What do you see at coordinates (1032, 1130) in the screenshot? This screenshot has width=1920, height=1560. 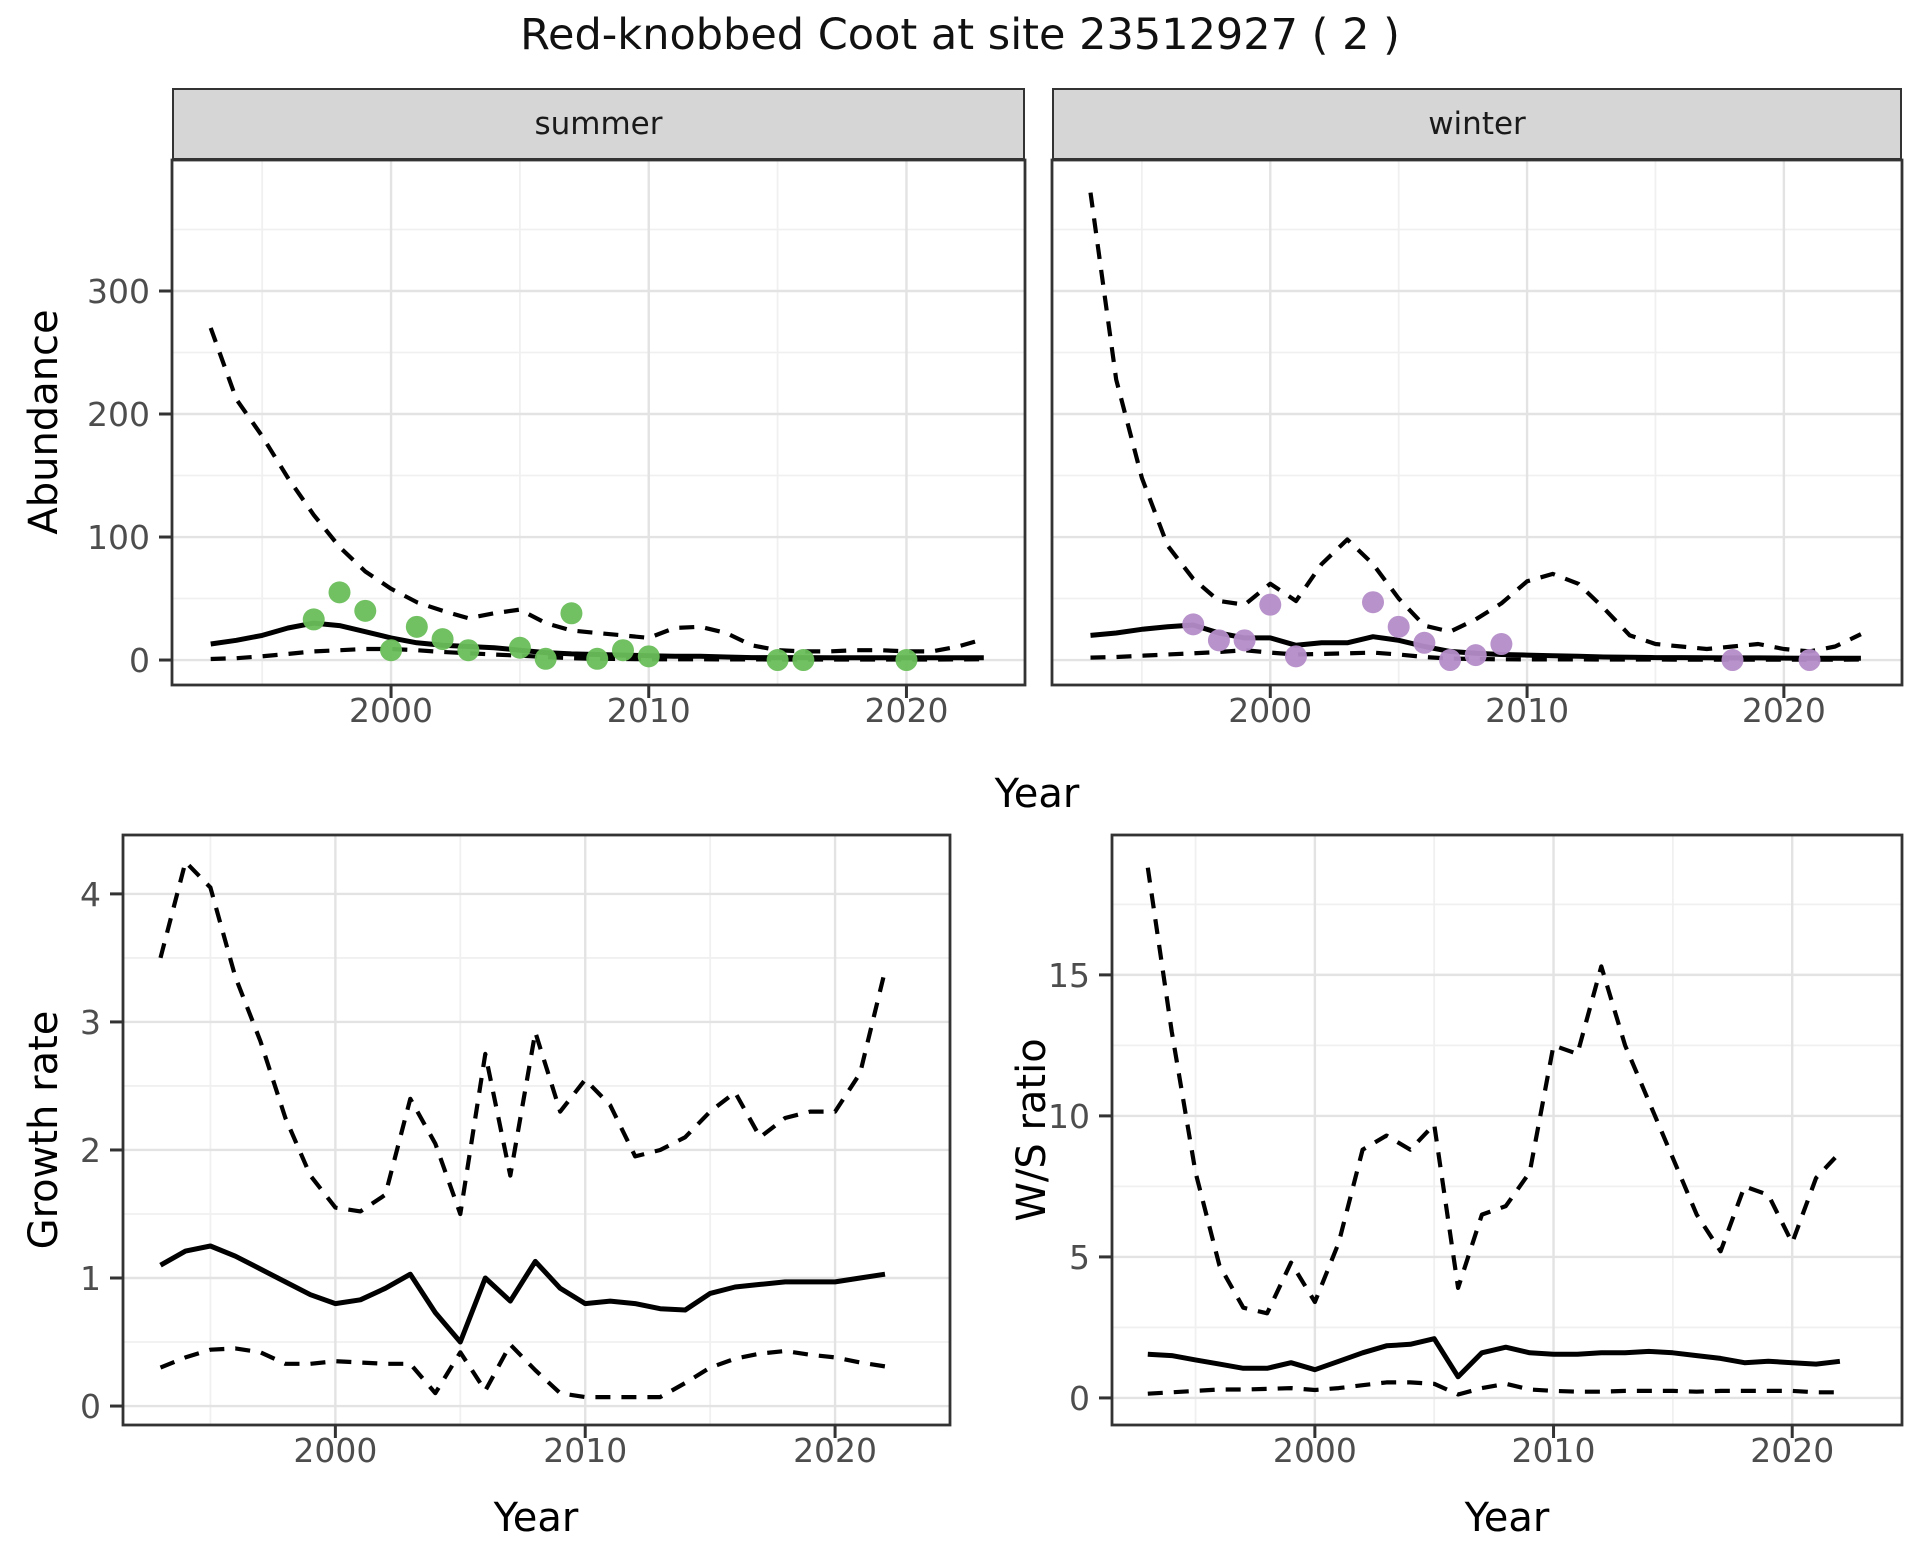 I see `y-axis-title-ws-ratio: W/S ratio` at bounding box center [1032, 1130].